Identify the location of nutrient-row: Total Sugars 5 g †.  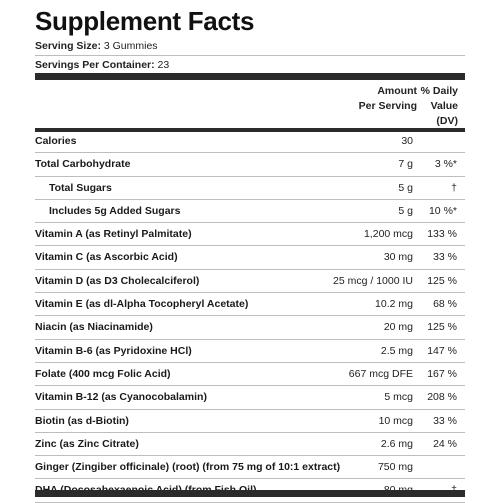
(250, 188).